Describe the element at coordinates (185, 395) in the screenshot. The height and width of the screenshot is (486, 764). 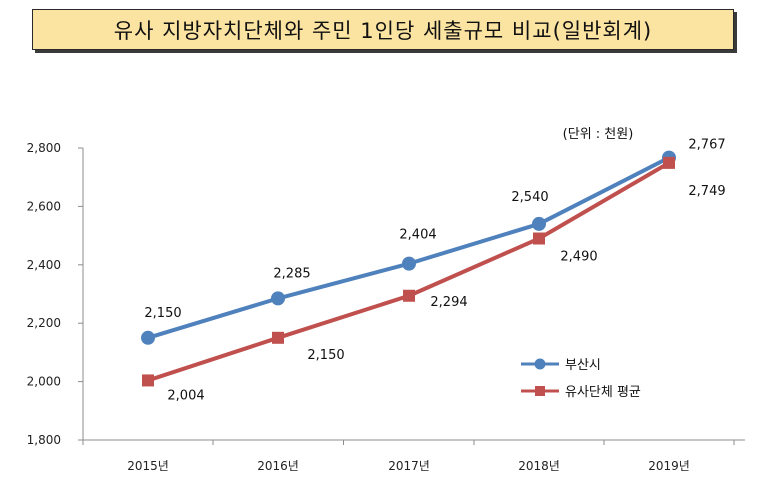
I see `data-label: 2,004` at that location.